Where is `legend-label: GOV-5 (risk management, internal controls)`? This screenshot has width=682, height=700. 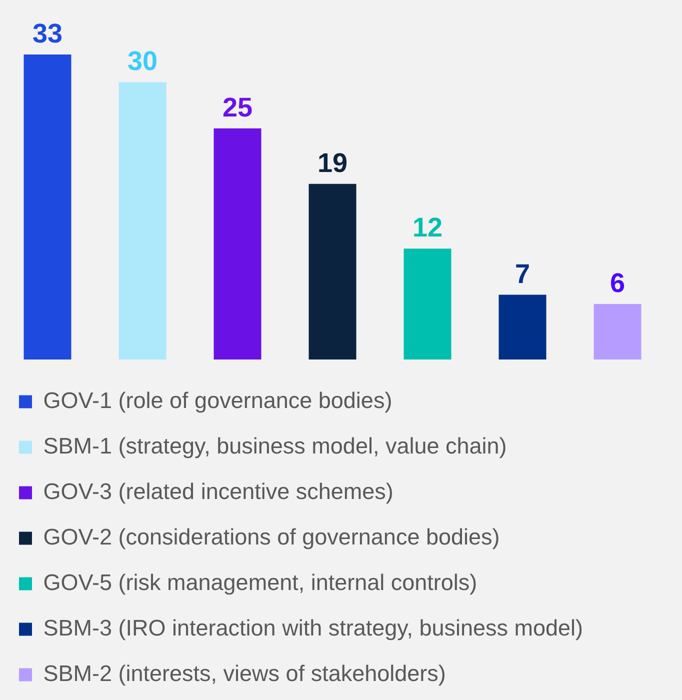
legend-label: GOV-5 (risk management, internal controls) is located at coordinates (260, 582).